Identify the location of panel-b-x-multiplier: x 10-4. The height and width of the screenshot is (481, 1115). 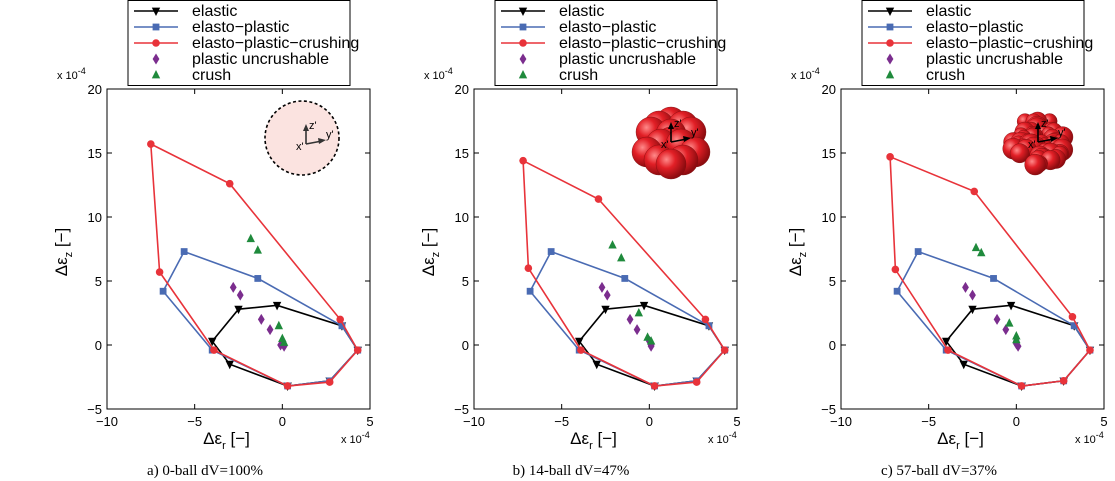
(722, 438).